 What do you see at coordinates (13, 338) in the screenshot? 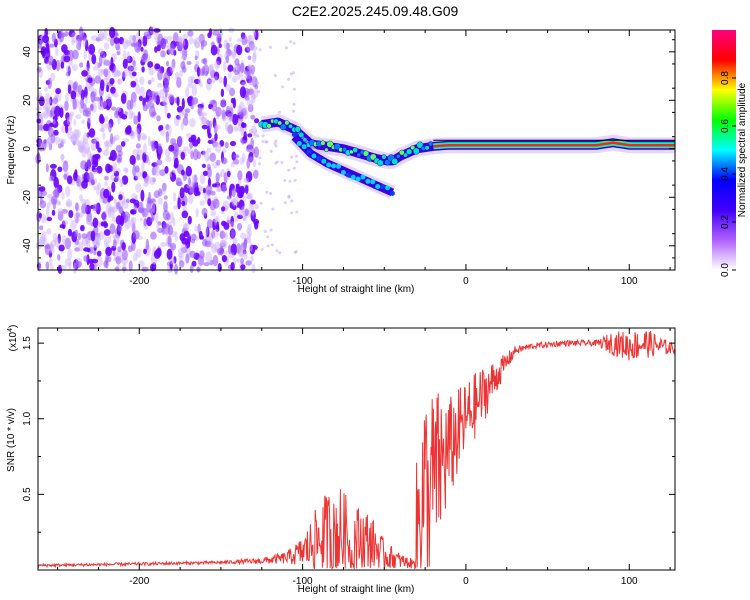
I see `snr-scale-label: (x104)` at bounding box center [13, 338].